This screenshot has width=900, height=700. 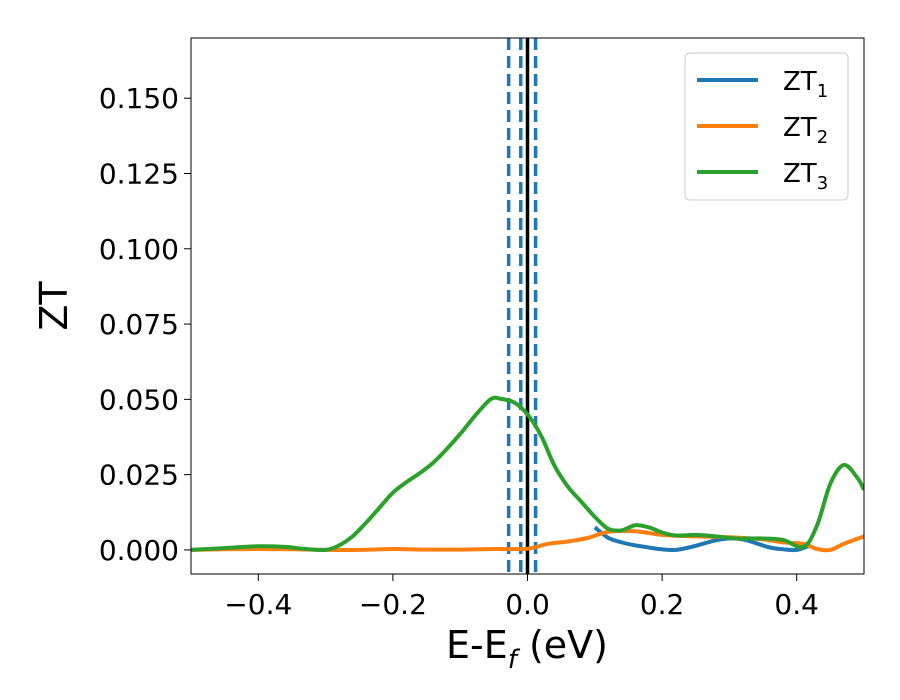 I want to click on legend-sub-zt2: 2, so click(x=822, y=137).